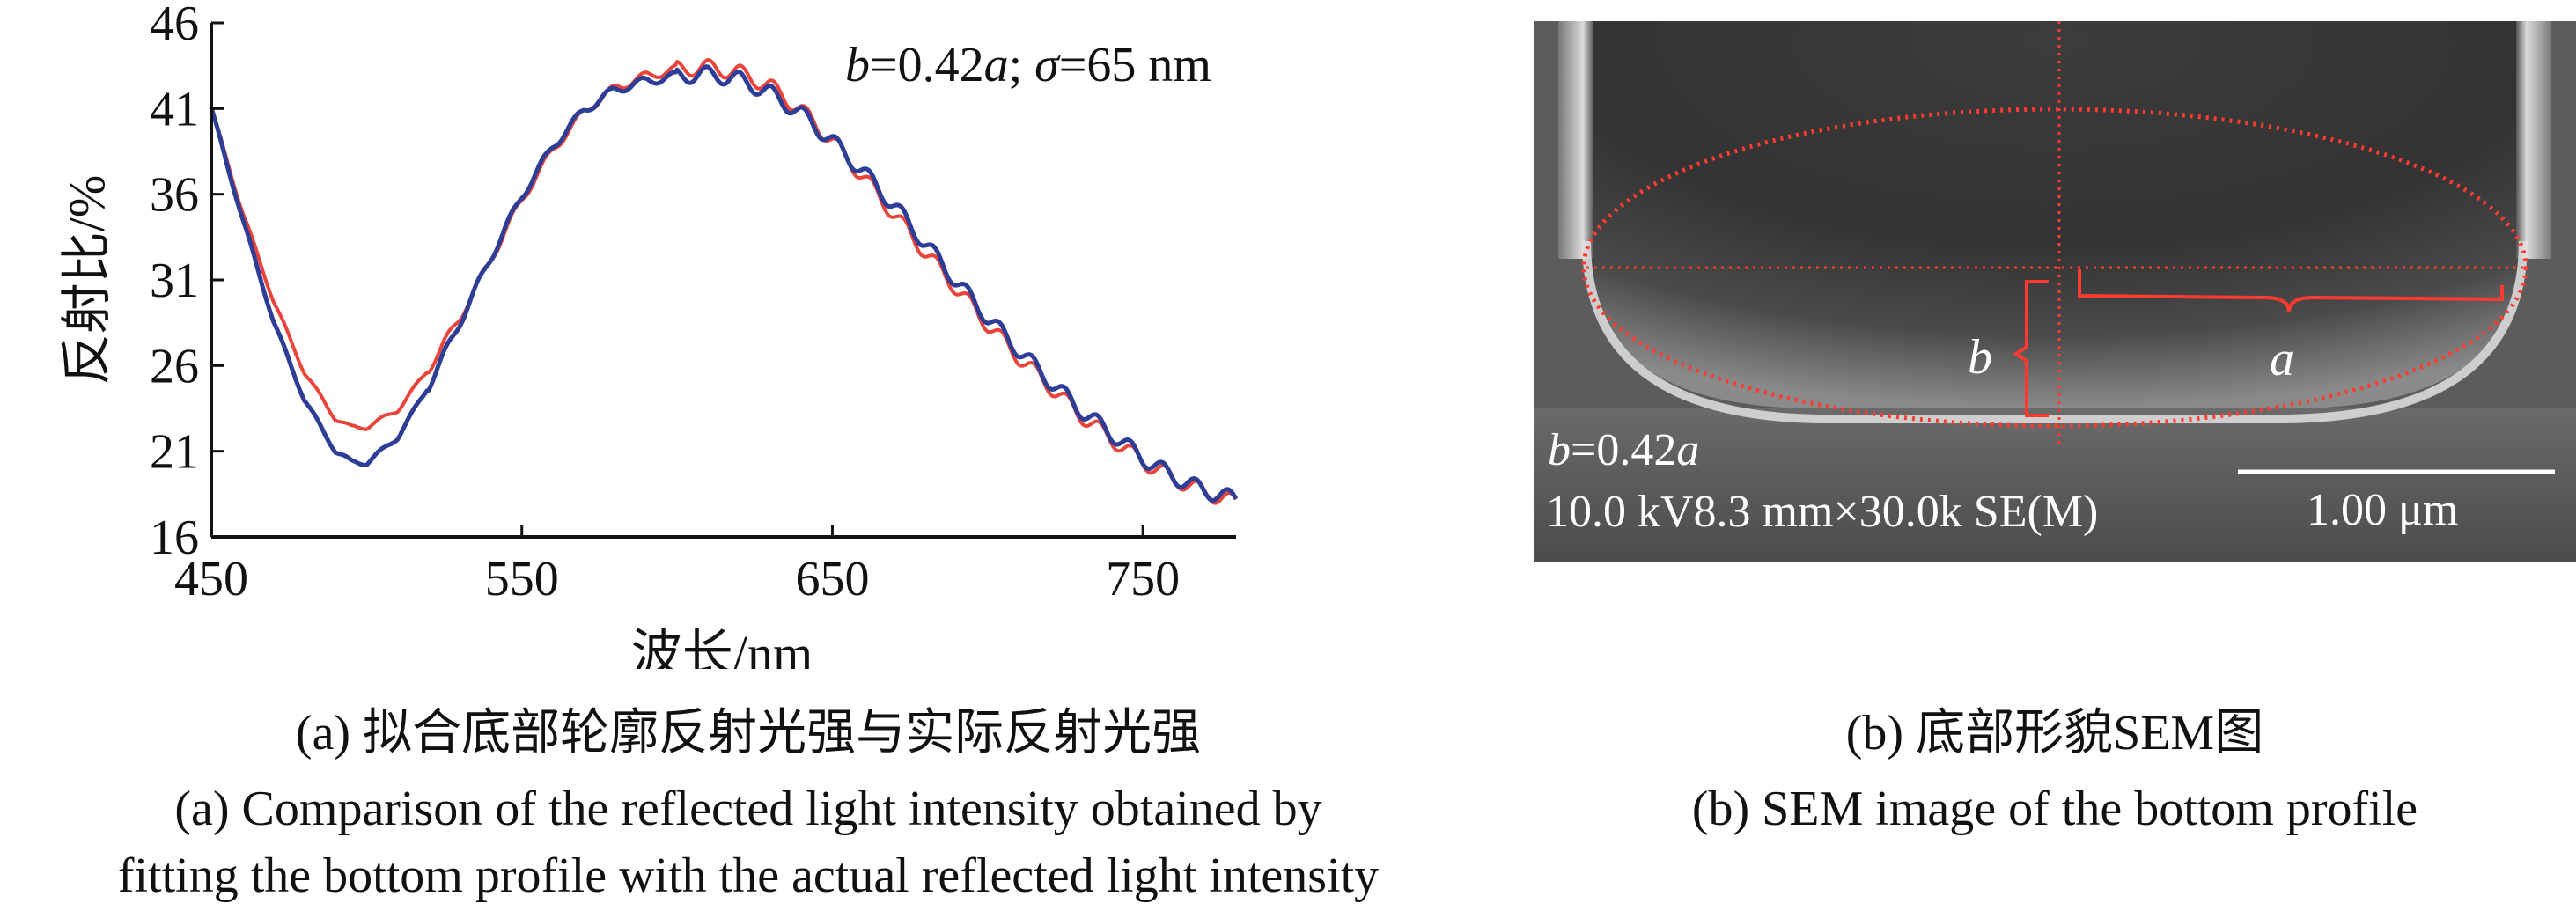 This screenshot has width=2576, height=911. What do you see at coordinates (1143, 579) in the screenshot?
I see `x-tick-label: 750` at bounding box center [1143, 579].